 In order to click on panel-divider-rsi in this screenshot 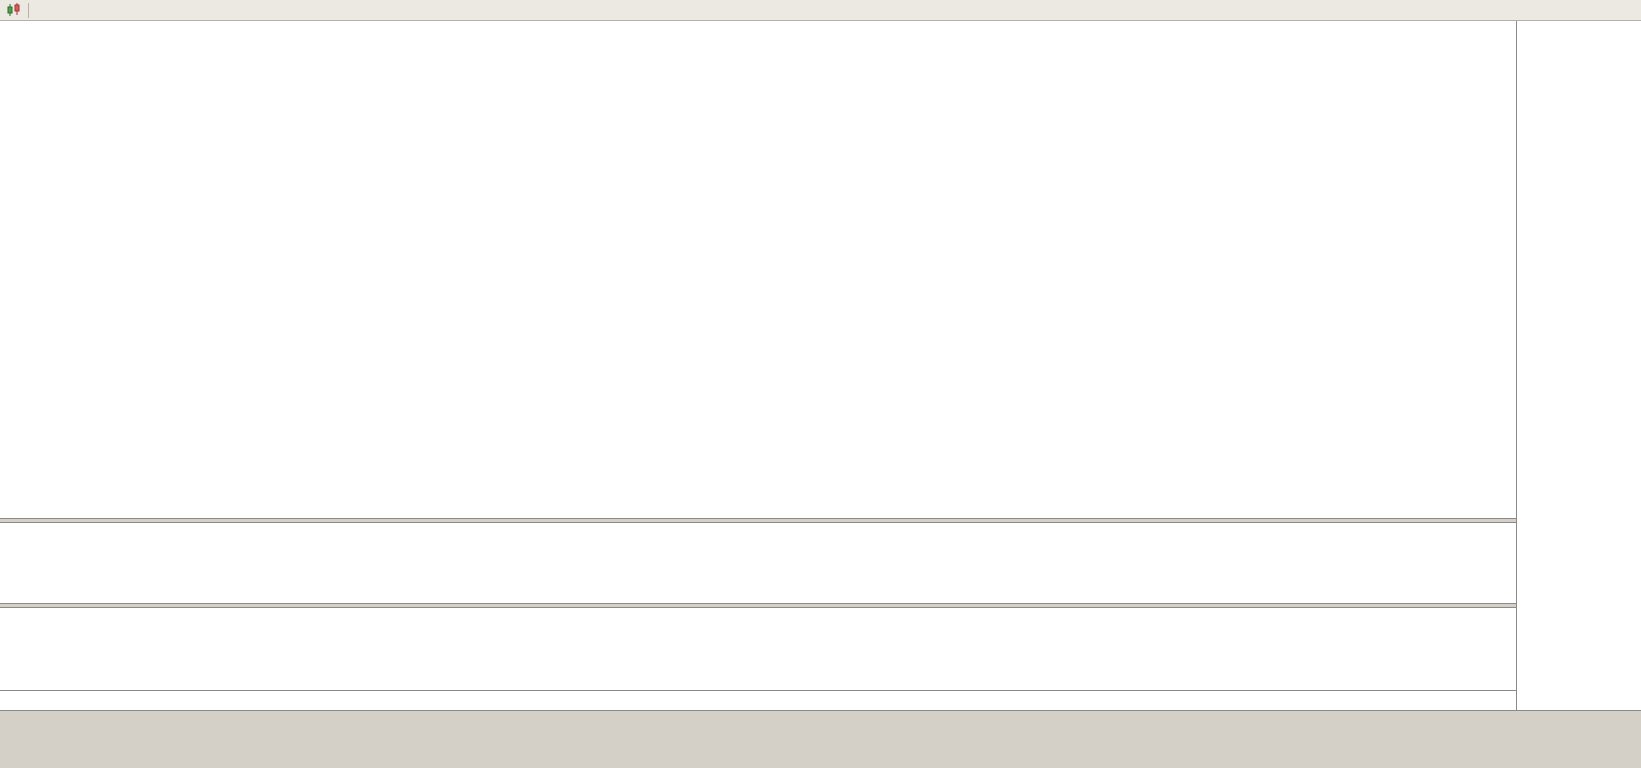, I will do `click(820, 520)`.